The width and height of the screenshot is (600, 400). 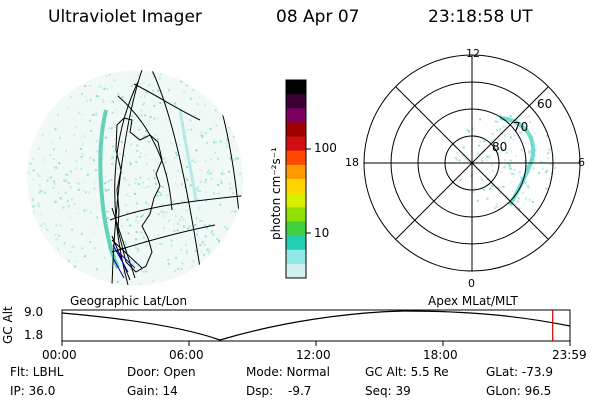 I want to click on altitude-curve, so click(x=316, y=325).